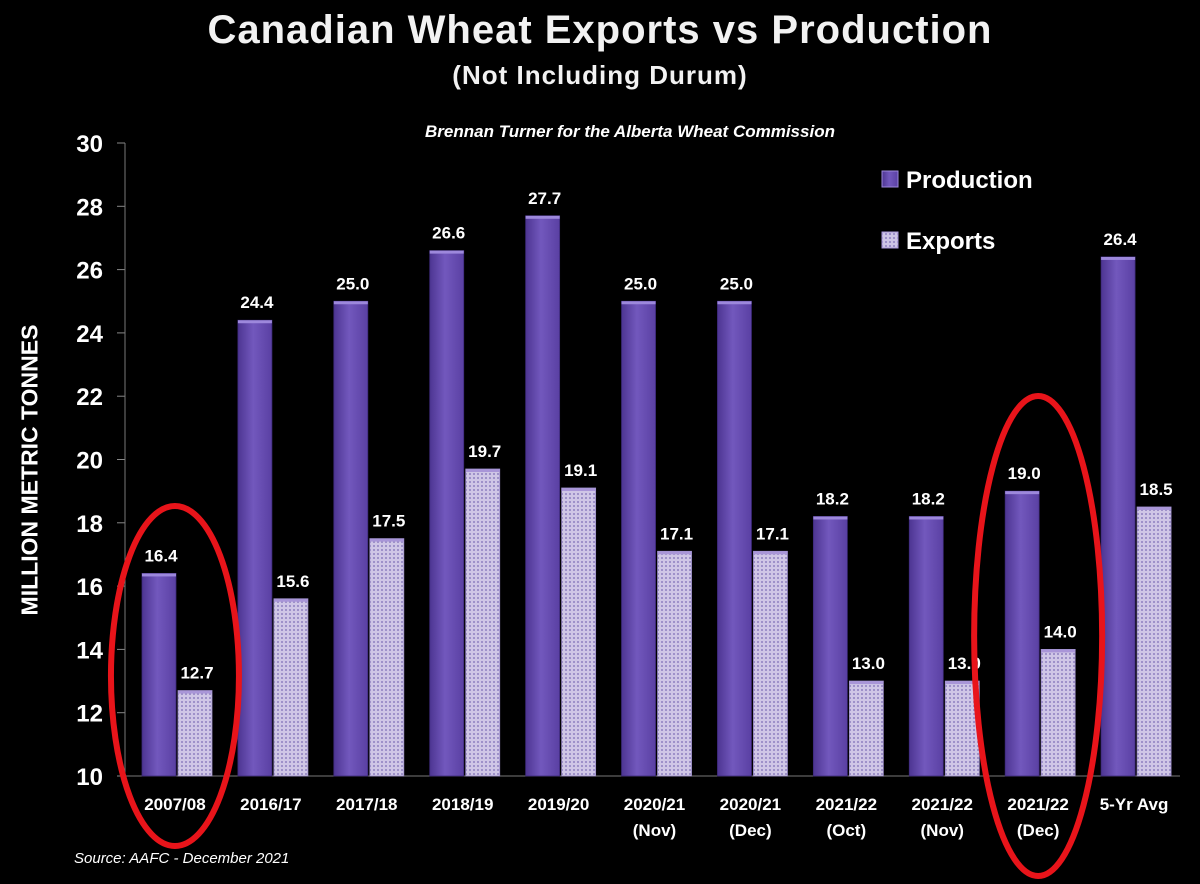 Image resolution: width=1200 pixels, height=884 pixels. Describe the element at coordinates (182, 858) in the screenshot. I see `source-note: Source: AAFC - December 2021` at that location.